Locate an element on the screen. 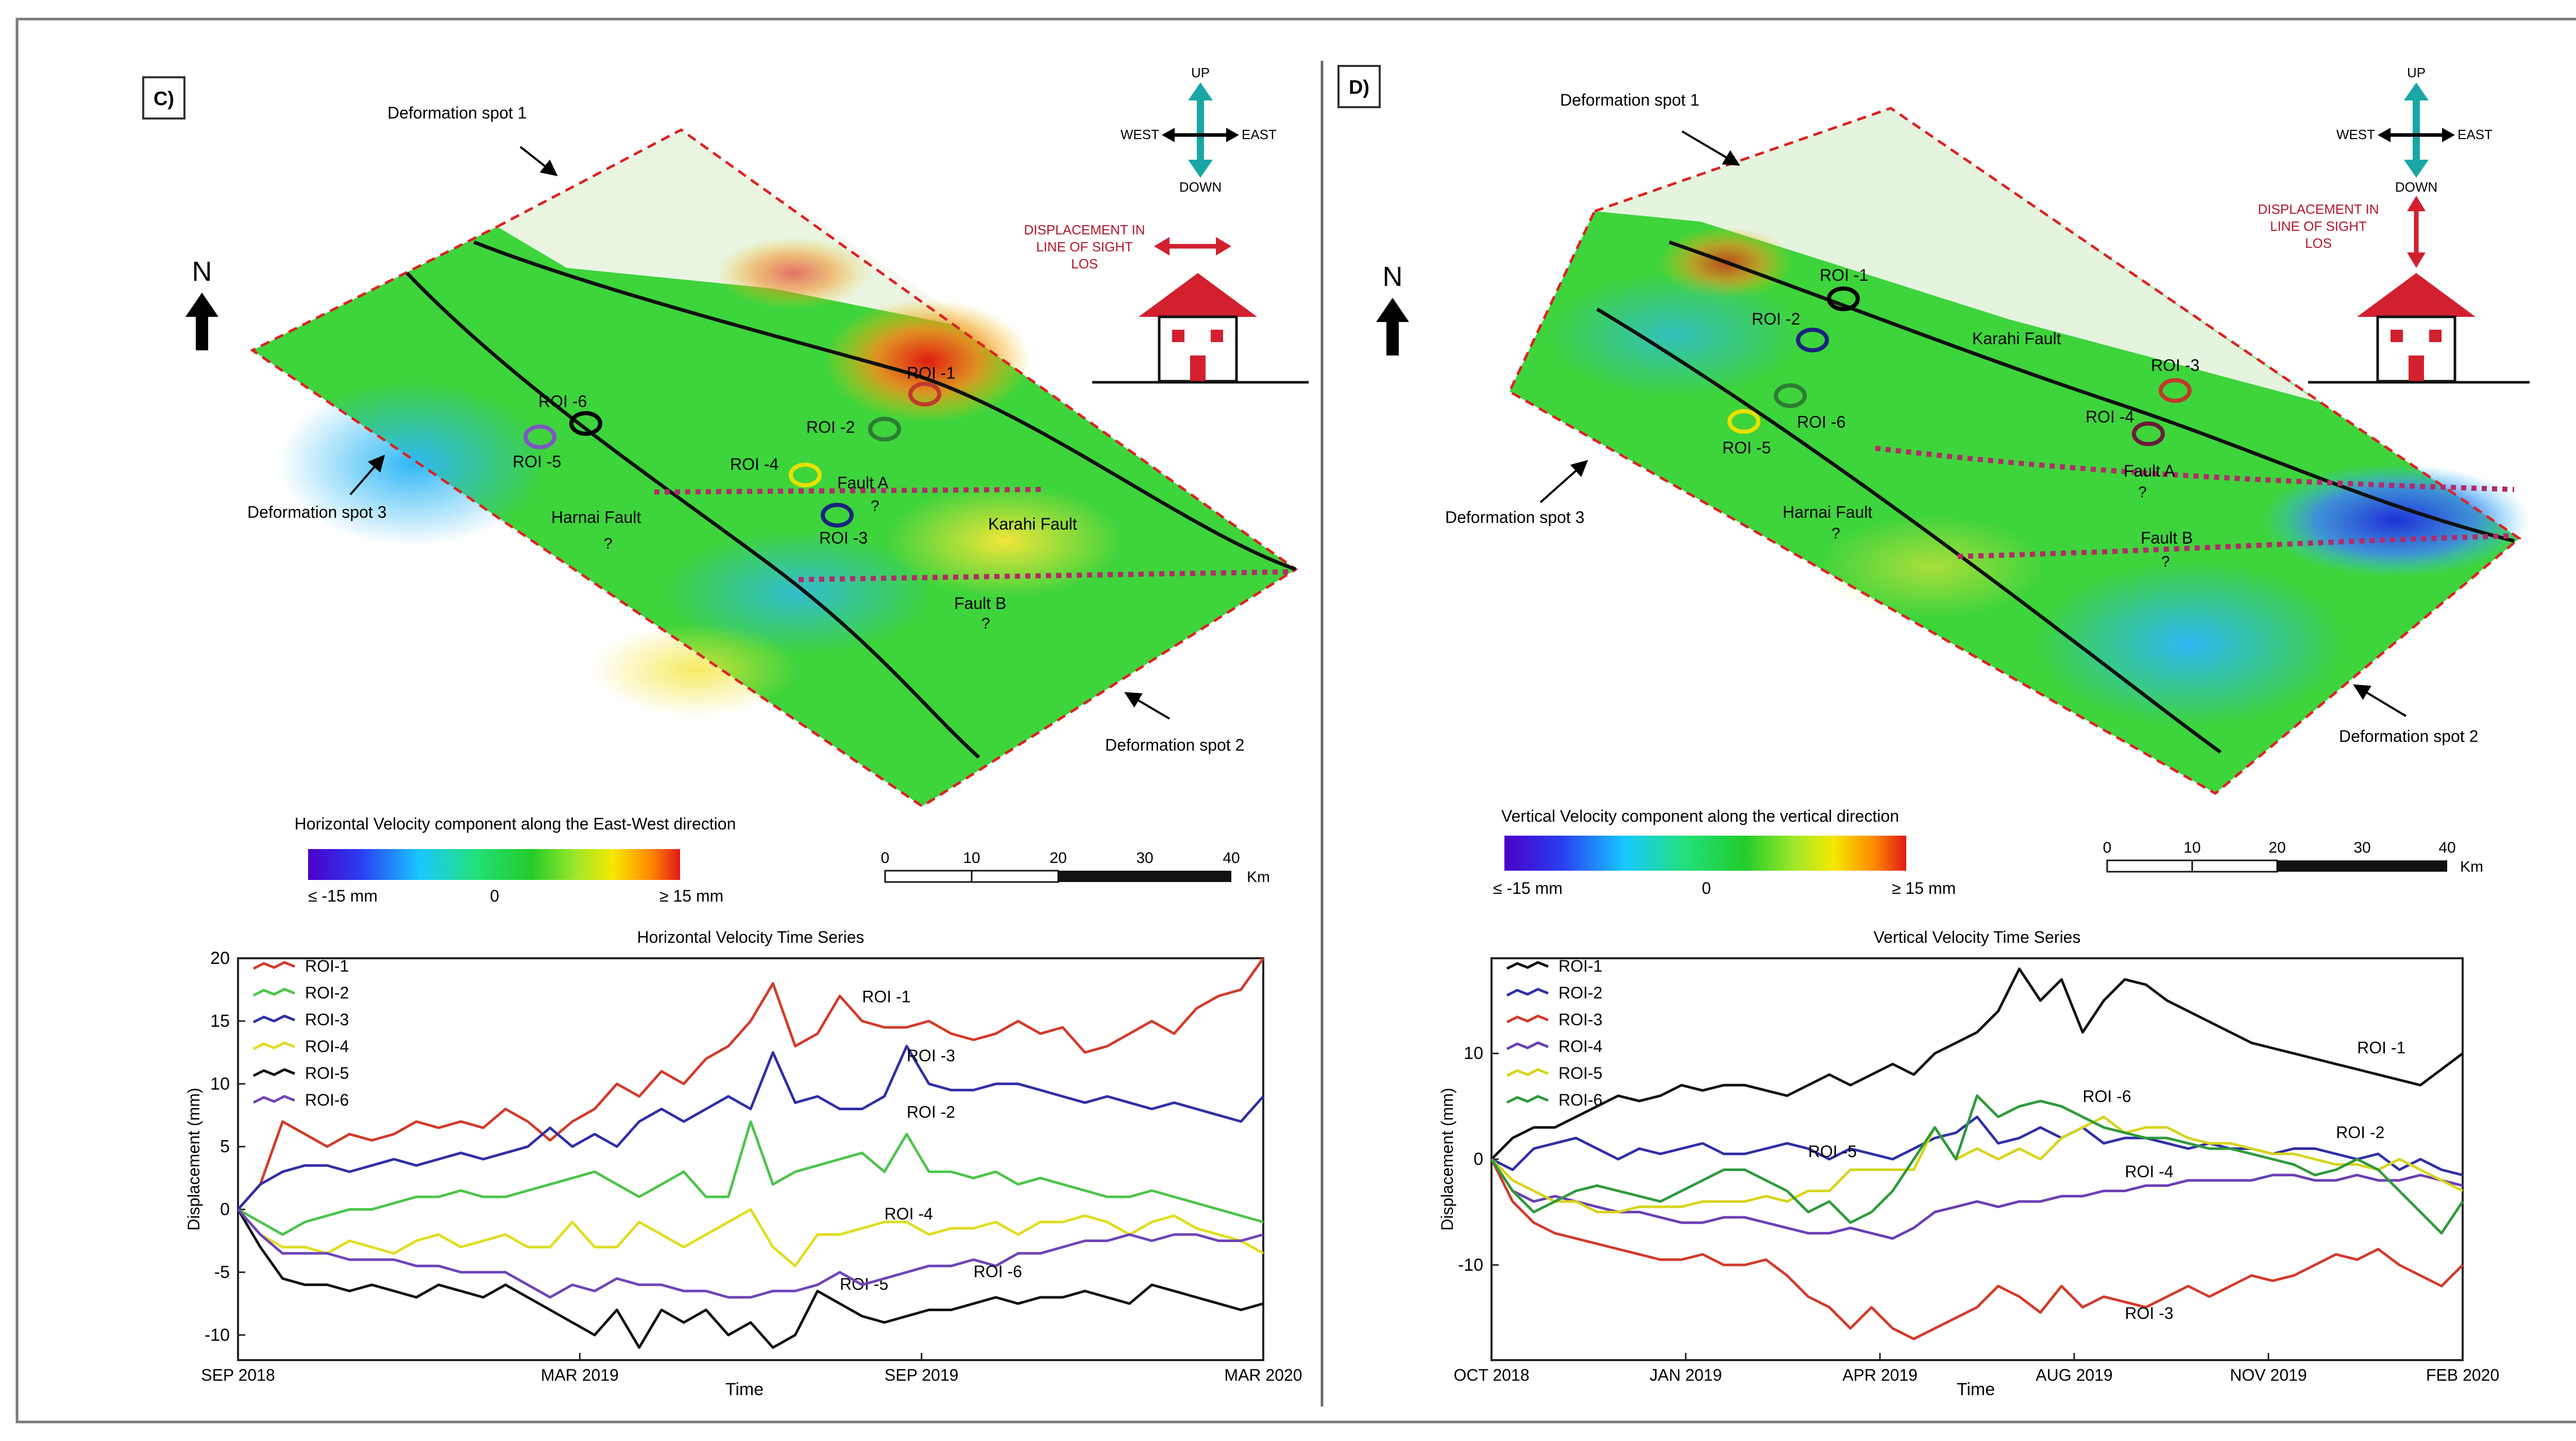 This screenshot has height=1441, width=2576. hotspot is located at coordinates (927, 360).